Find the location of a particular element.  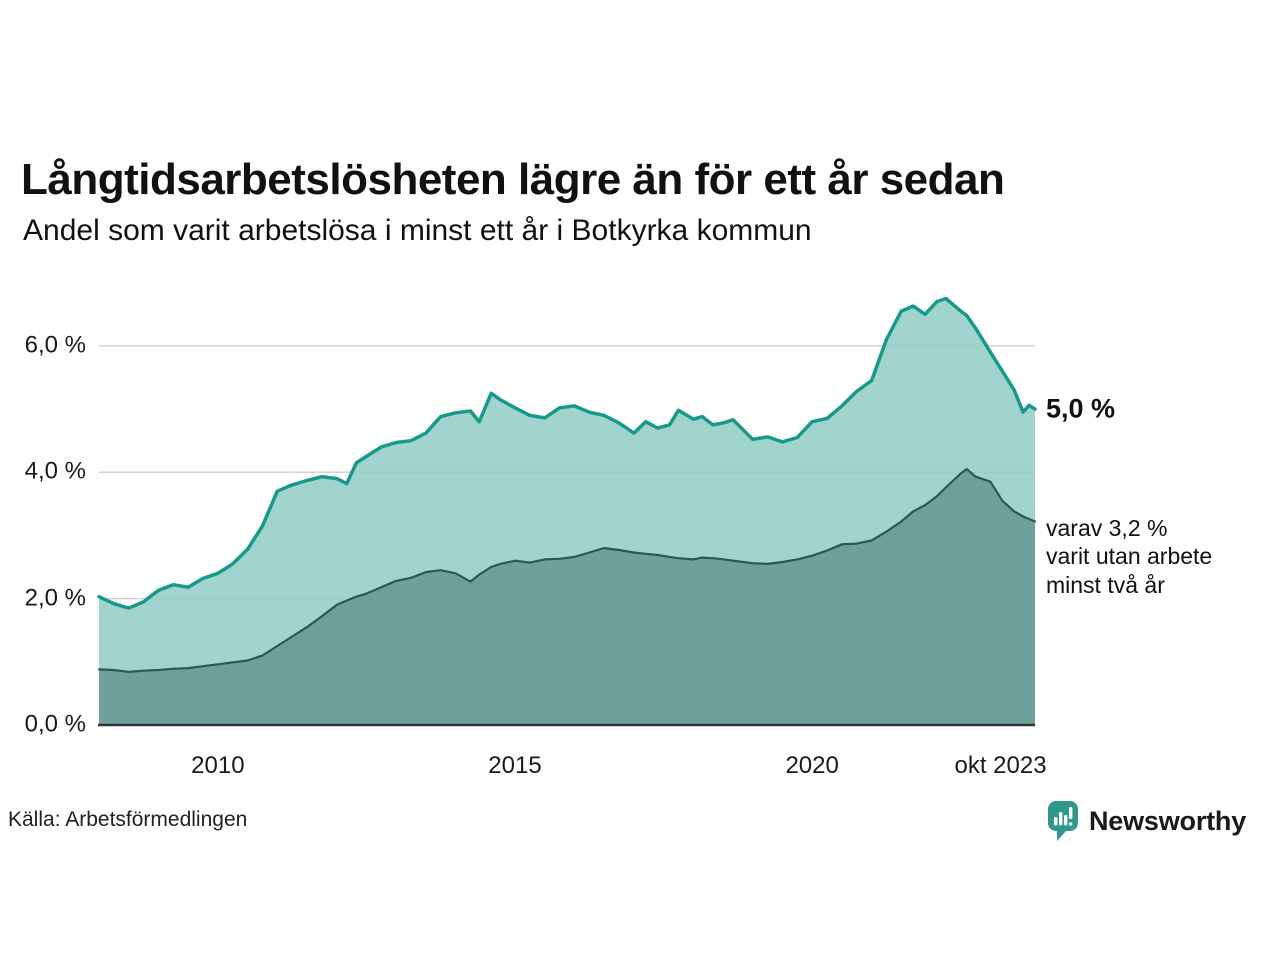

x-axis-tick-2015: 2015 is located at coordinates (515, 765).